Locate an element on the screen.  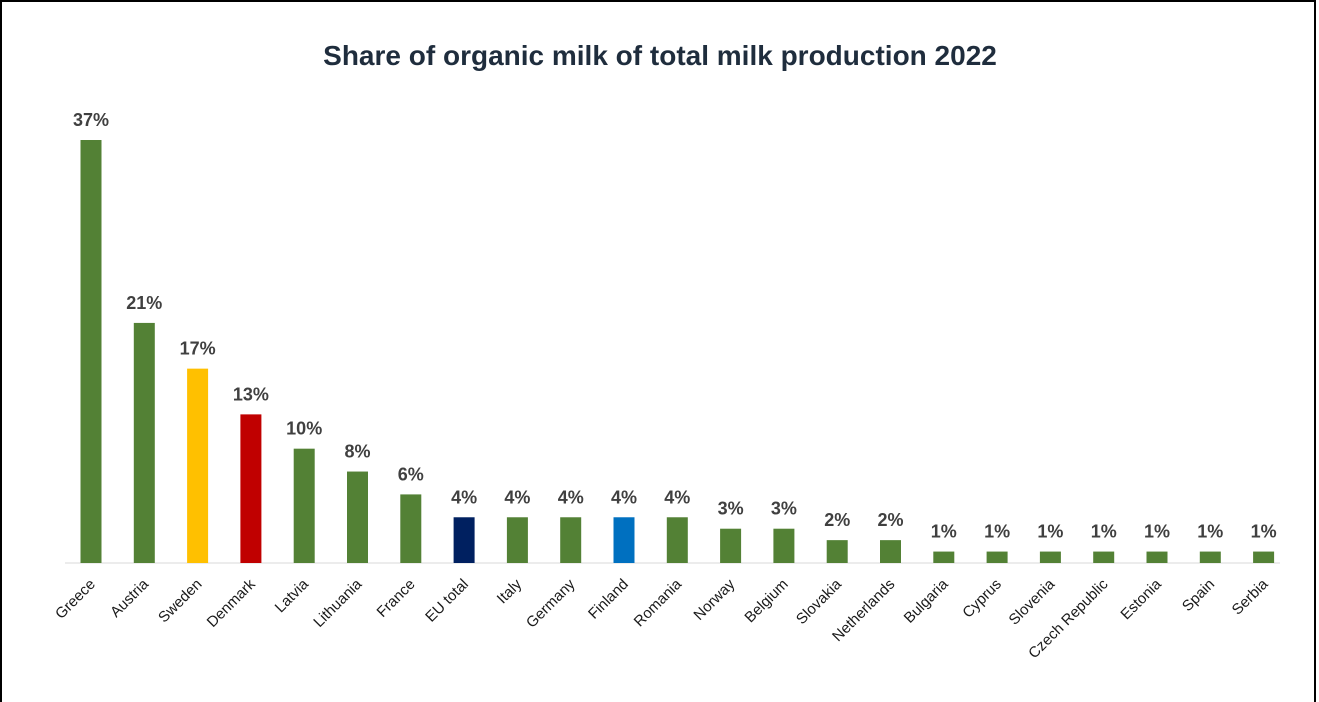
category-label: Germany is located at coordinates (551, 603).